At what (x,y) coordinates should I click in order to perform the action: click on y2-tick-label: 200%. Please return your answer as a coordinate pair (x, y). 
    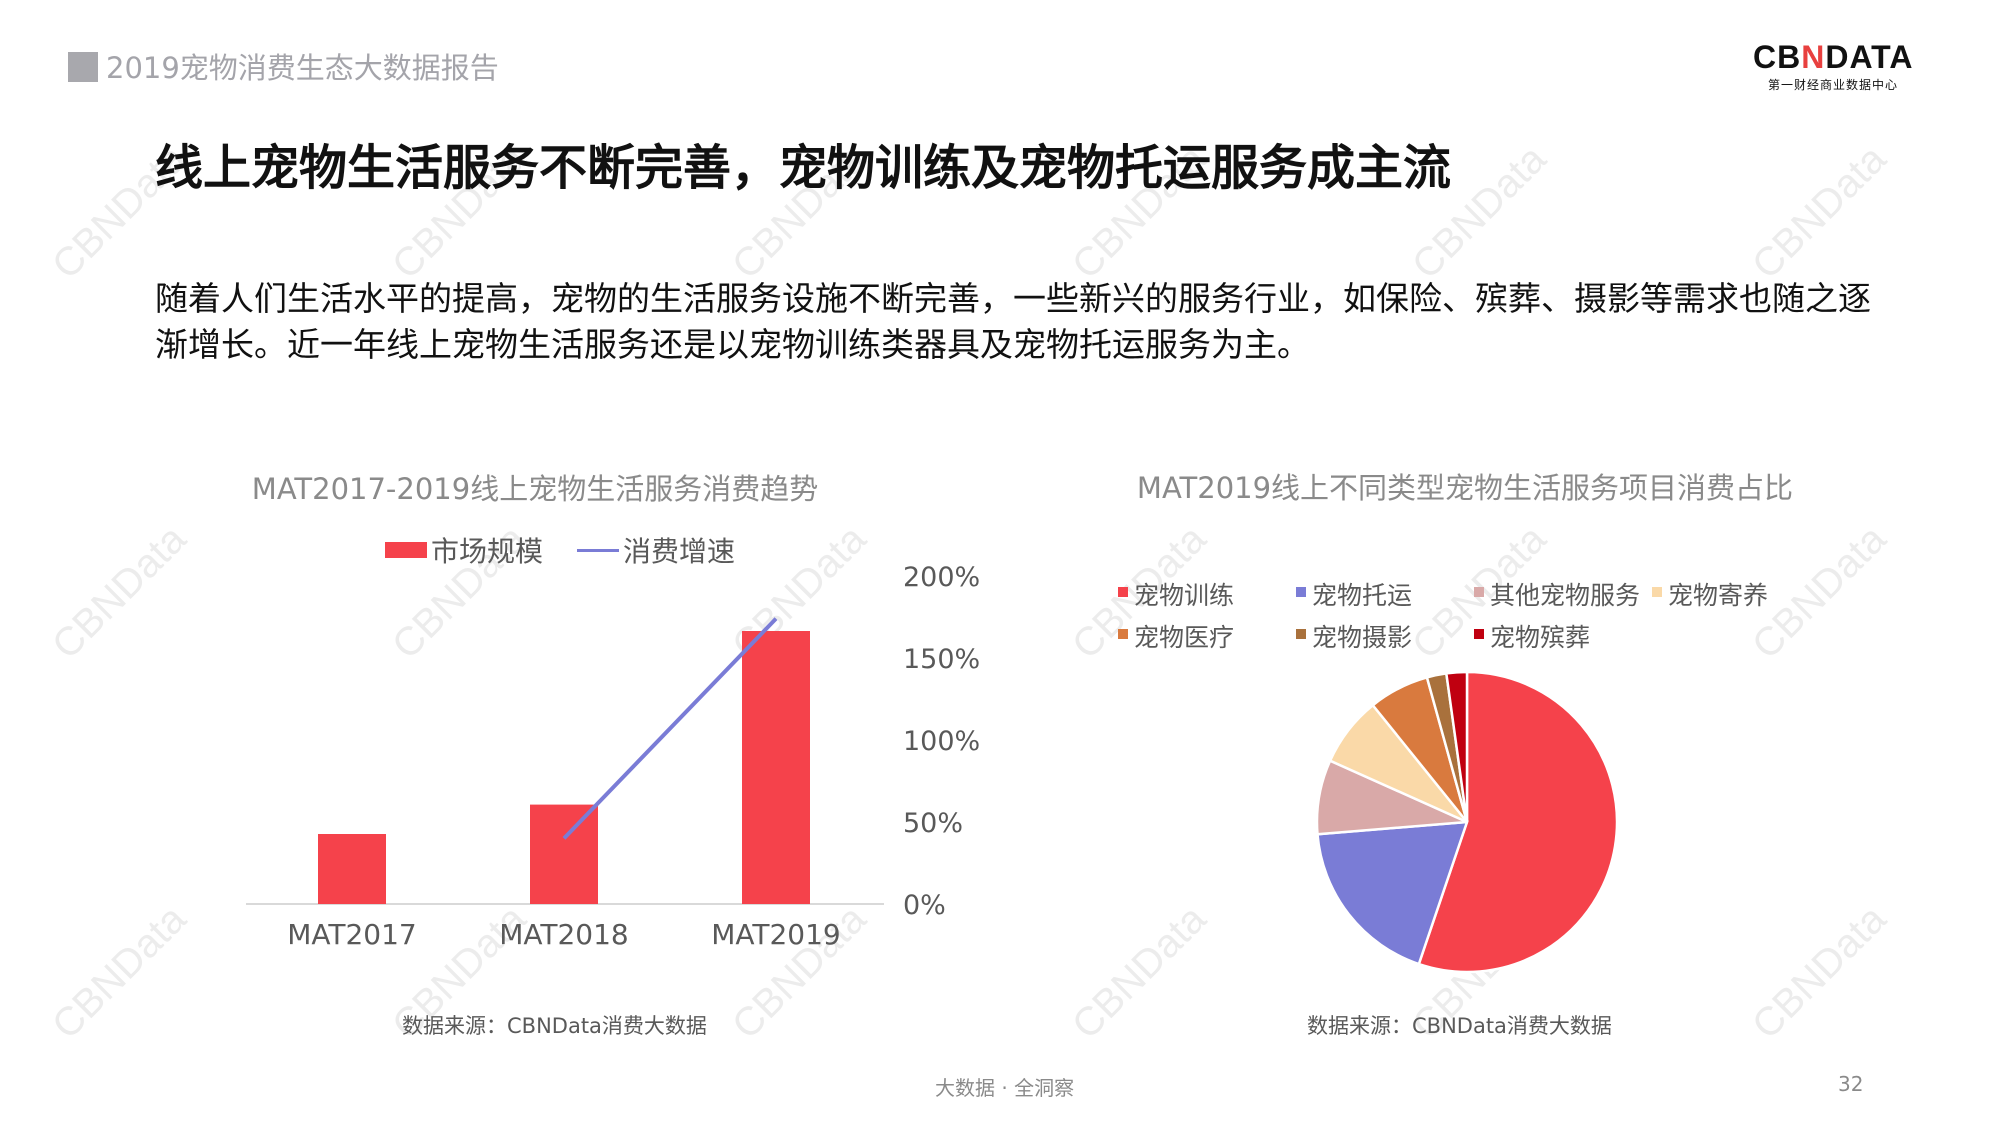
    Looking at the image, I should click on (941, 577).